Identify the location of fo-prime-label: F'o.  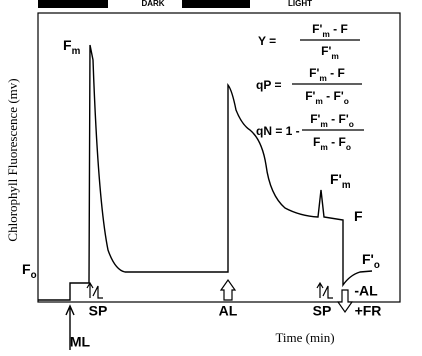
(371, 261).